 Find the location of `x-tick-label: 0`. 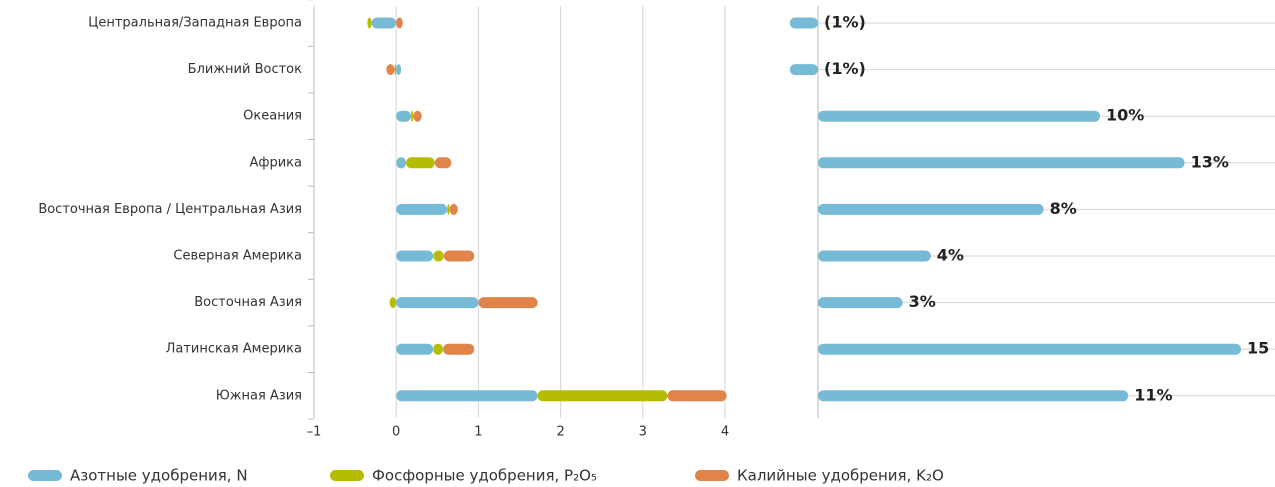

x-tick-label: 0 is located at coordinates (396, 432).